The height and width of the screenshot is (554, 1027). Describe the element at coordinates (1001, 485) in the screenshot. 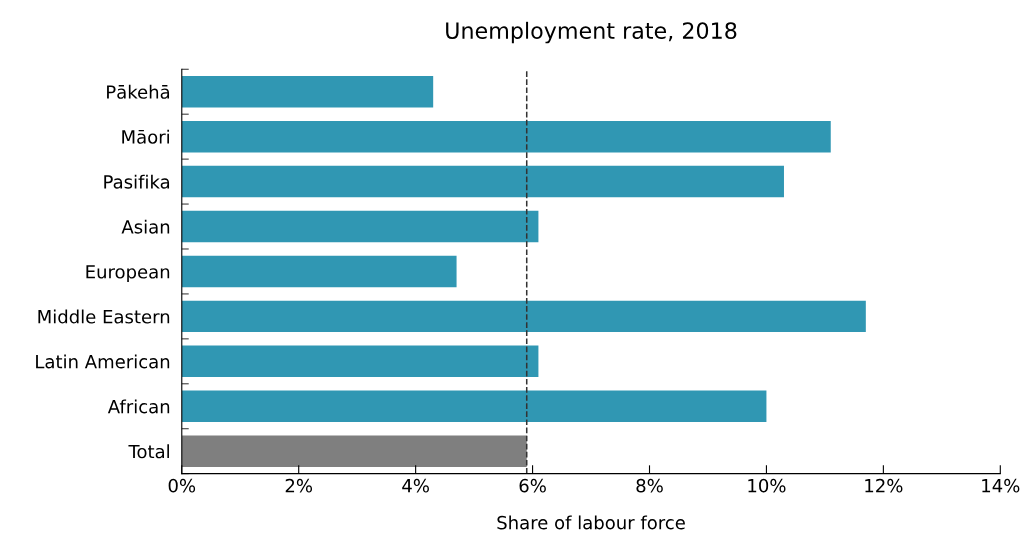

I see `x-tick-label: 14%` at that location.